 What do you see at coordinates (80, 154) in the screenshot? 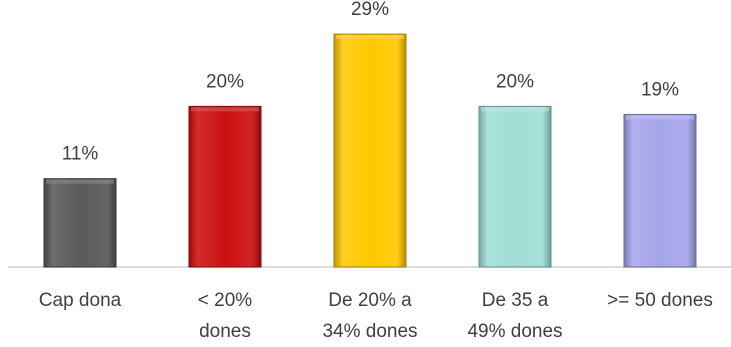
I see `data-label-1: 11%` at bounding box center [80, 154].